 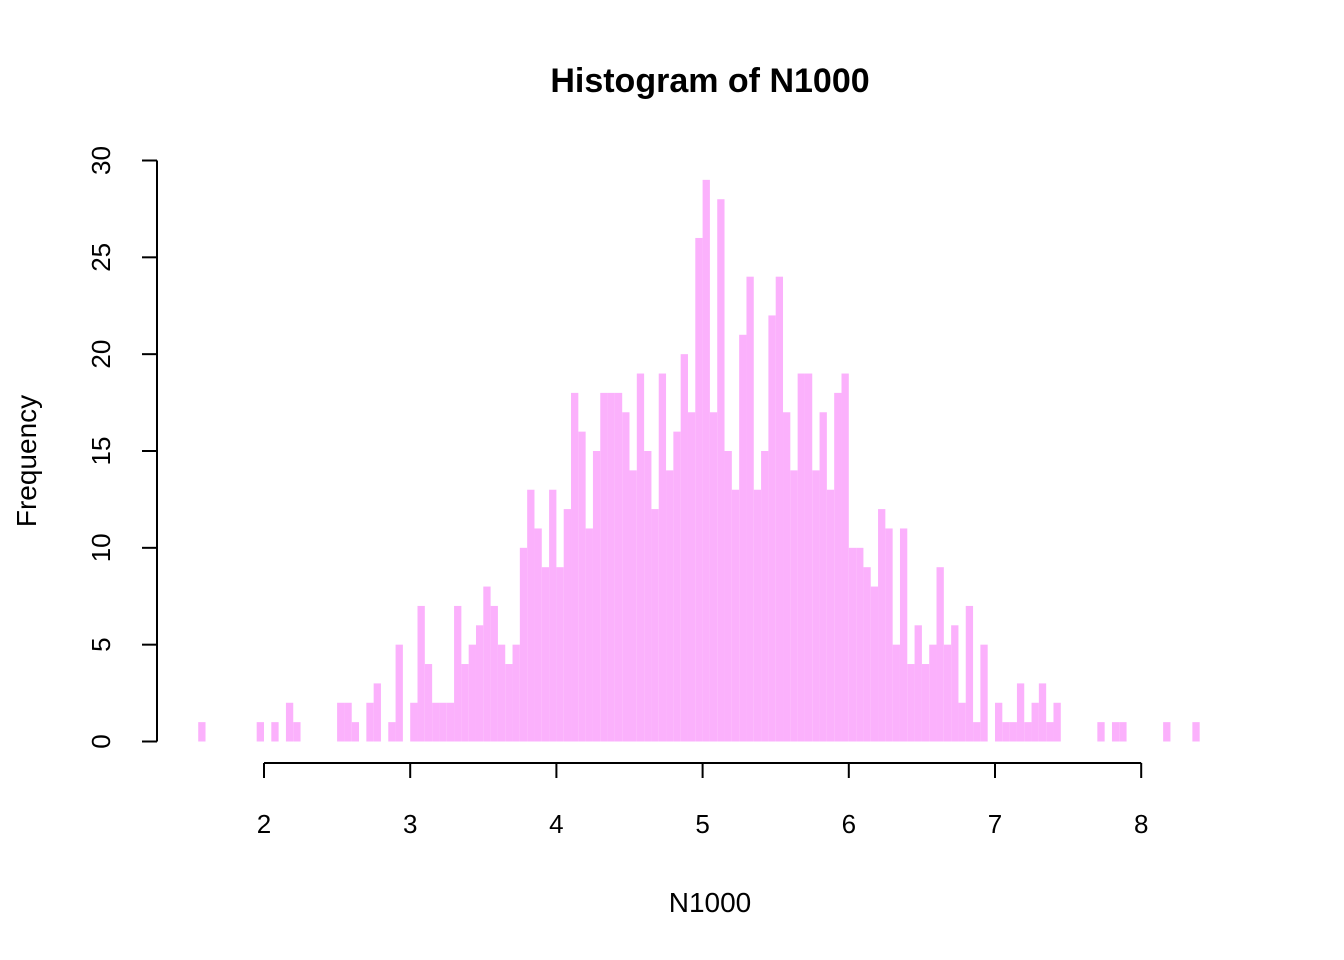 I want to click on y-axis-label: Frequency, so click(x=26, y=461).